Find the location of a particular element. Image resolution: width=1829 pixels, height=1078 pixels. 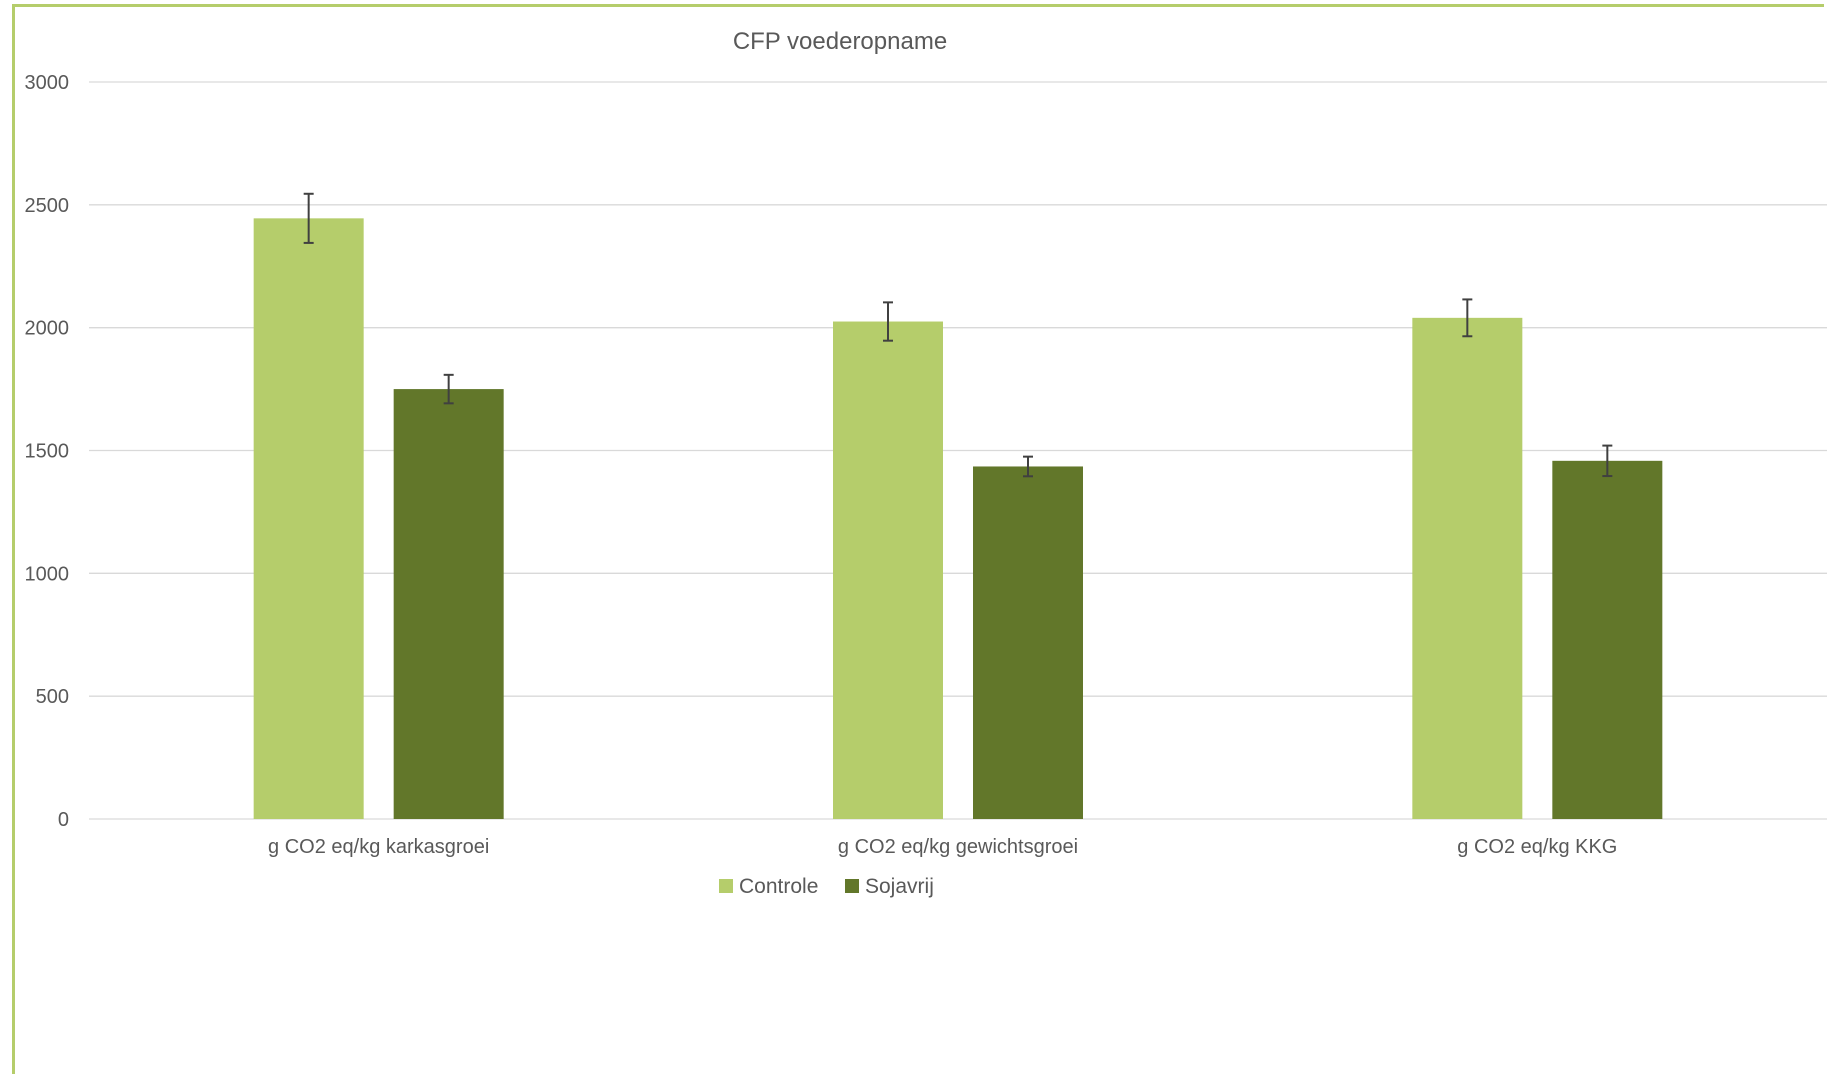

y-tick-label: 2000 is located at coordinates (47, 329).